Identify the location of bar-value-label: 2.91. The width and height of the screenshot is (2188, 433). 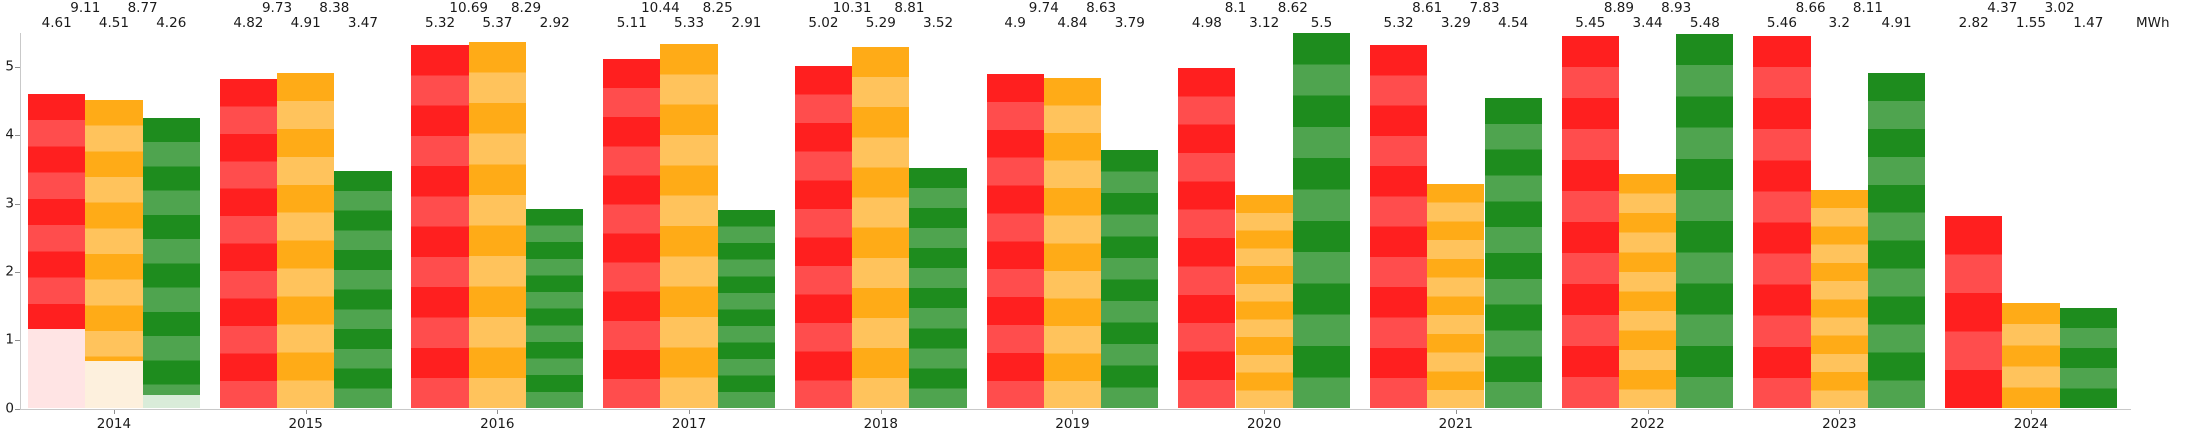
(746, 23).